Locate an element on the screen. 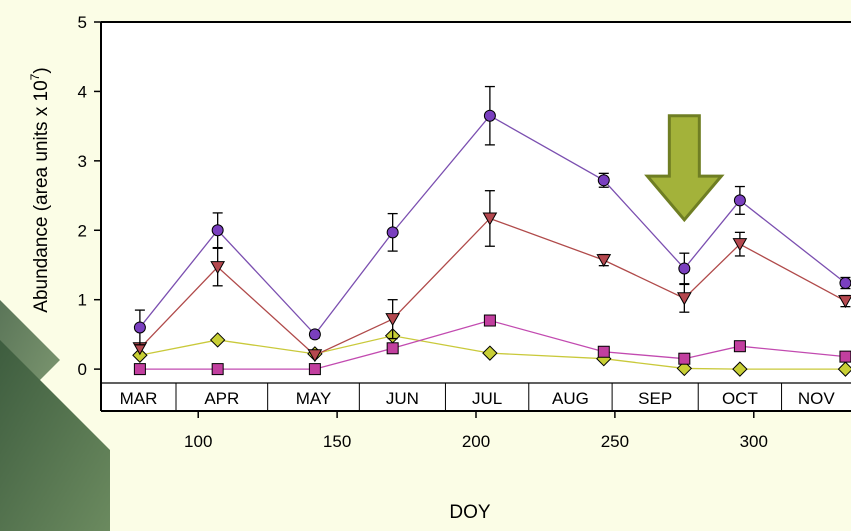  y-tick-label: 3 is located at coordinates (82, 161).